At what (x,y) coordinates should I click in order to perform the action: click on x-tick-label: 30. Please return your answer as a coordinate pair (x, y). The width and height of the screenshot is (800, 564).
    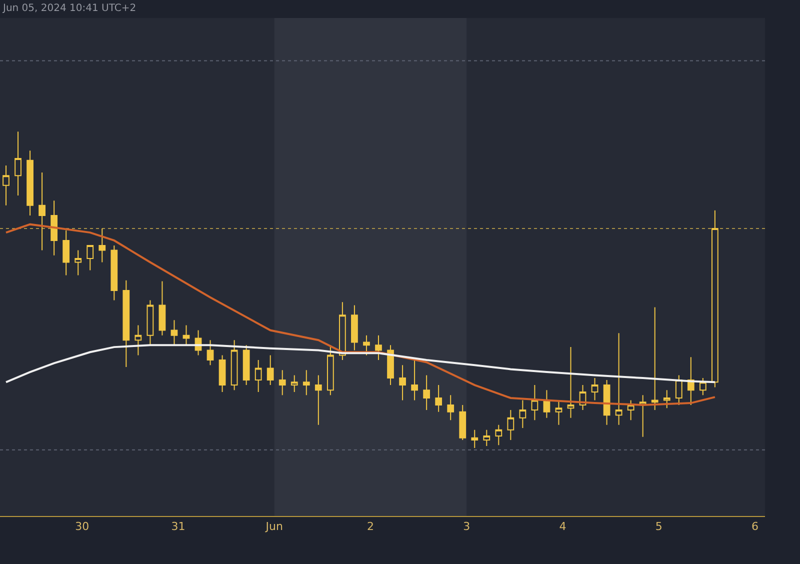
    Looking at the image, I should click on (82, 527).